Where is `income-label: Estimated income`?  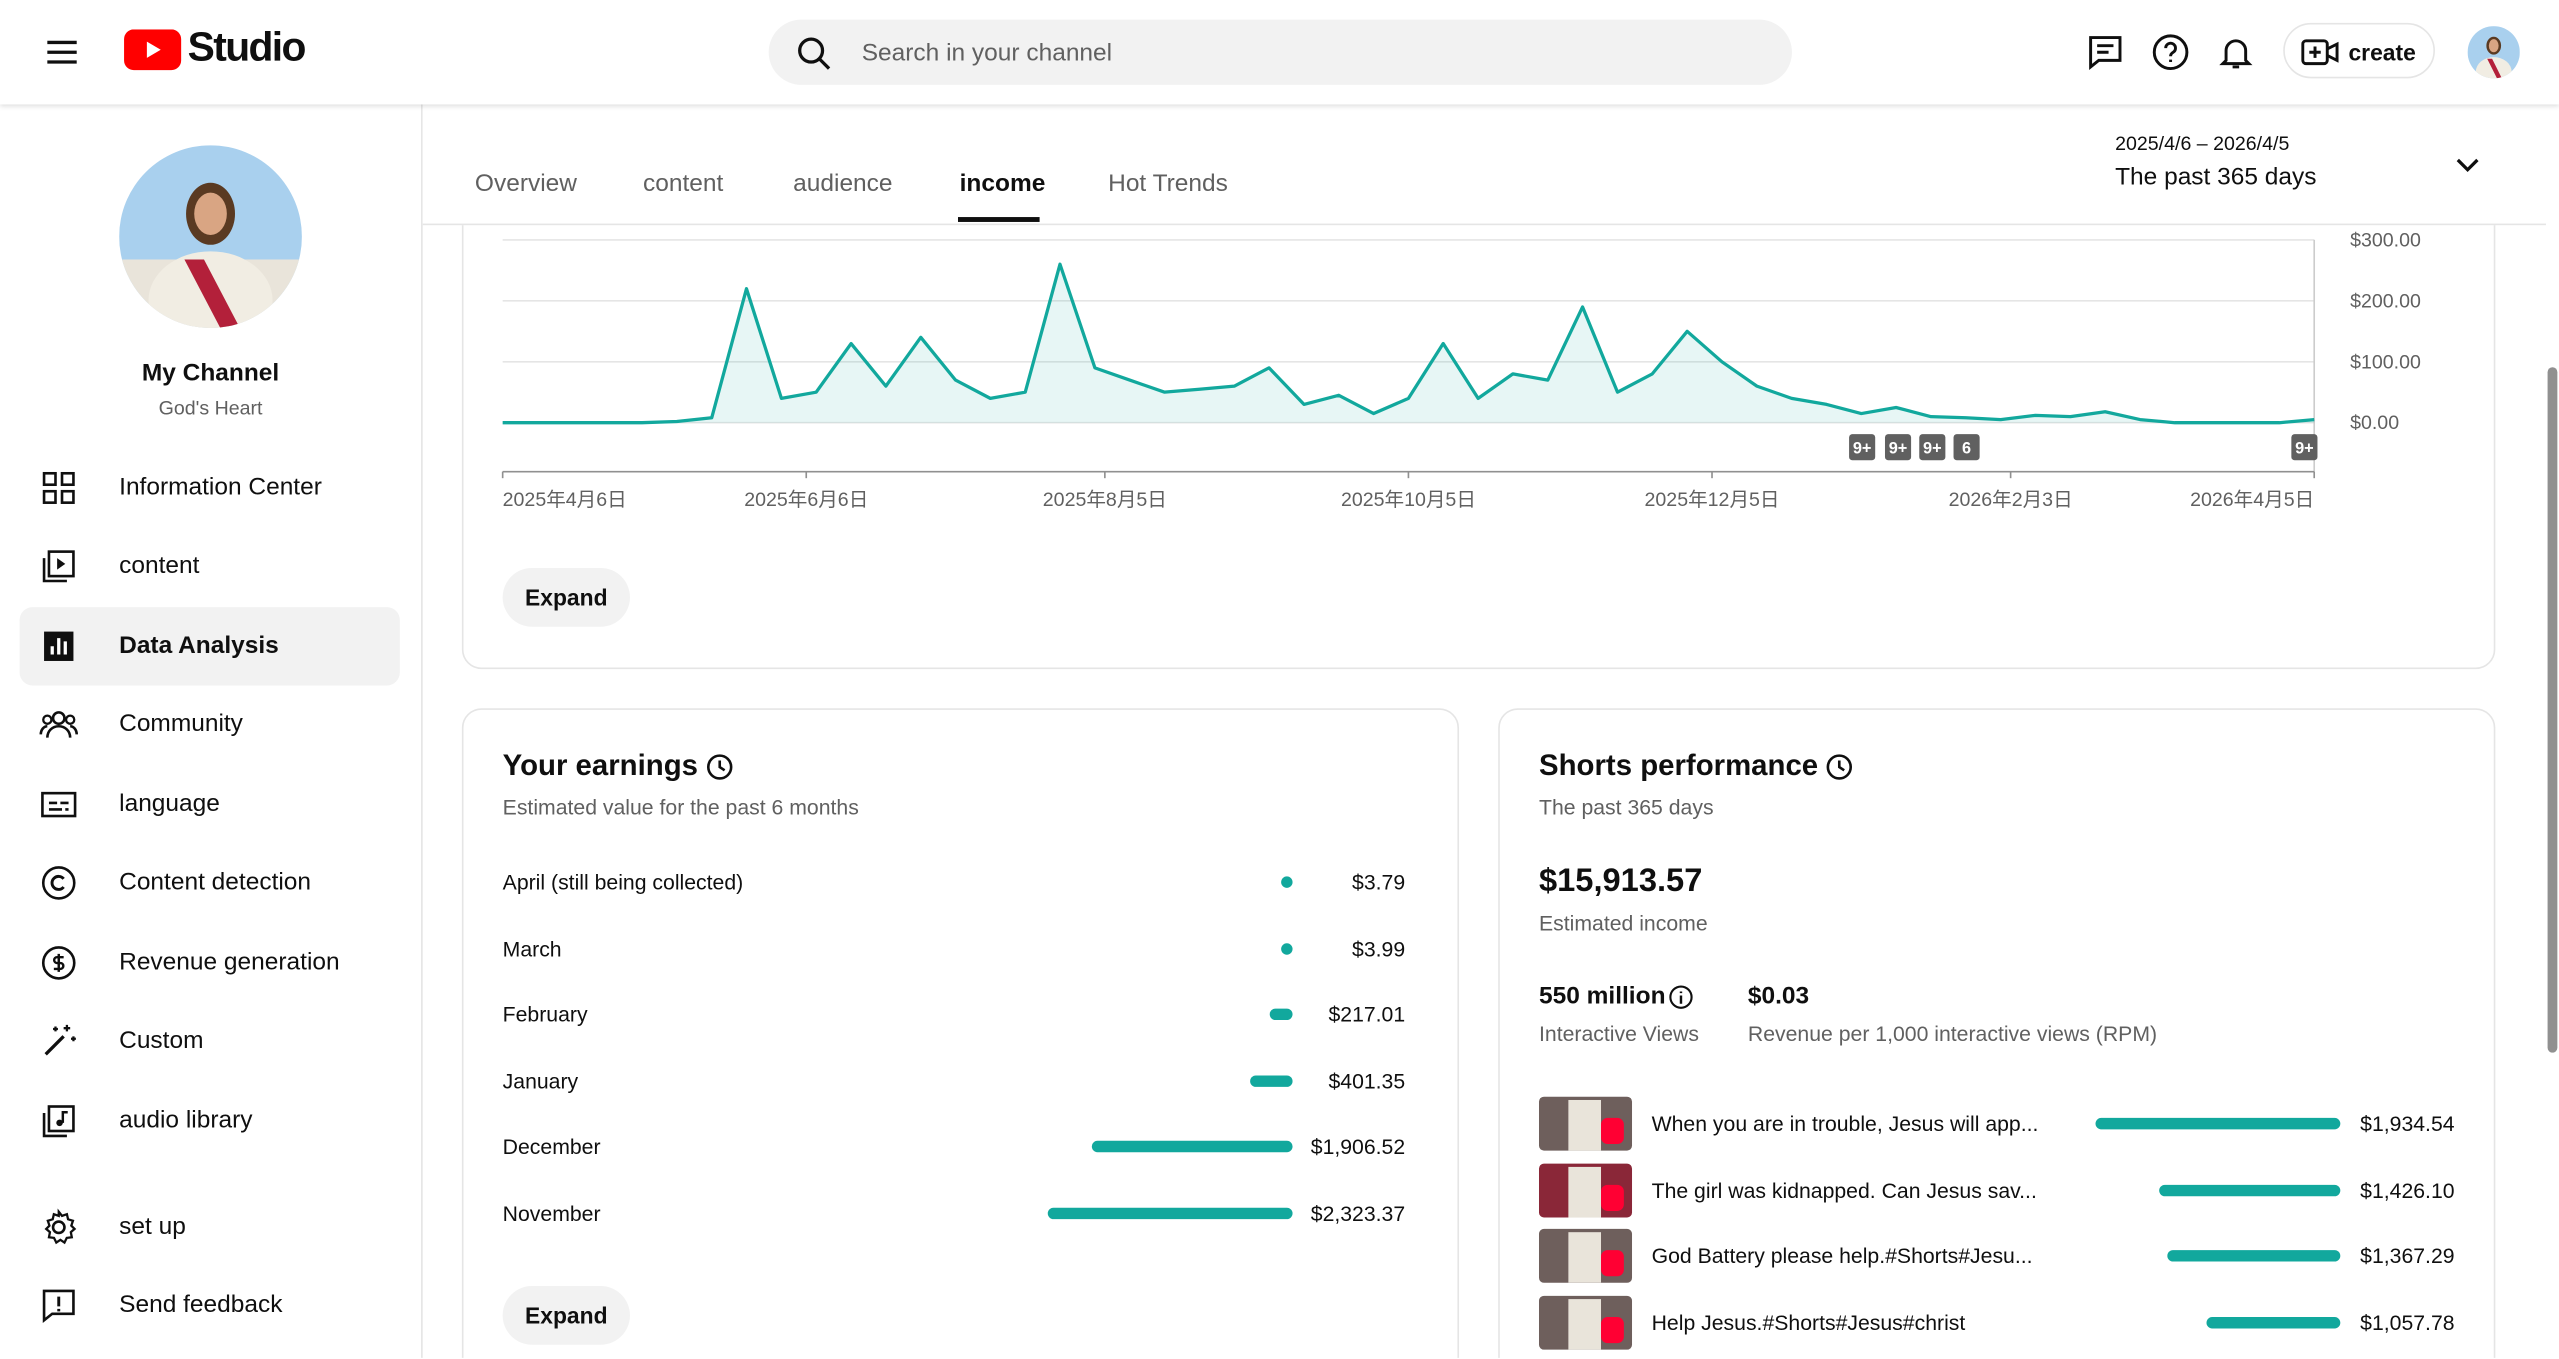 income-label: Estimated income is located at coordinates (1623, 923).